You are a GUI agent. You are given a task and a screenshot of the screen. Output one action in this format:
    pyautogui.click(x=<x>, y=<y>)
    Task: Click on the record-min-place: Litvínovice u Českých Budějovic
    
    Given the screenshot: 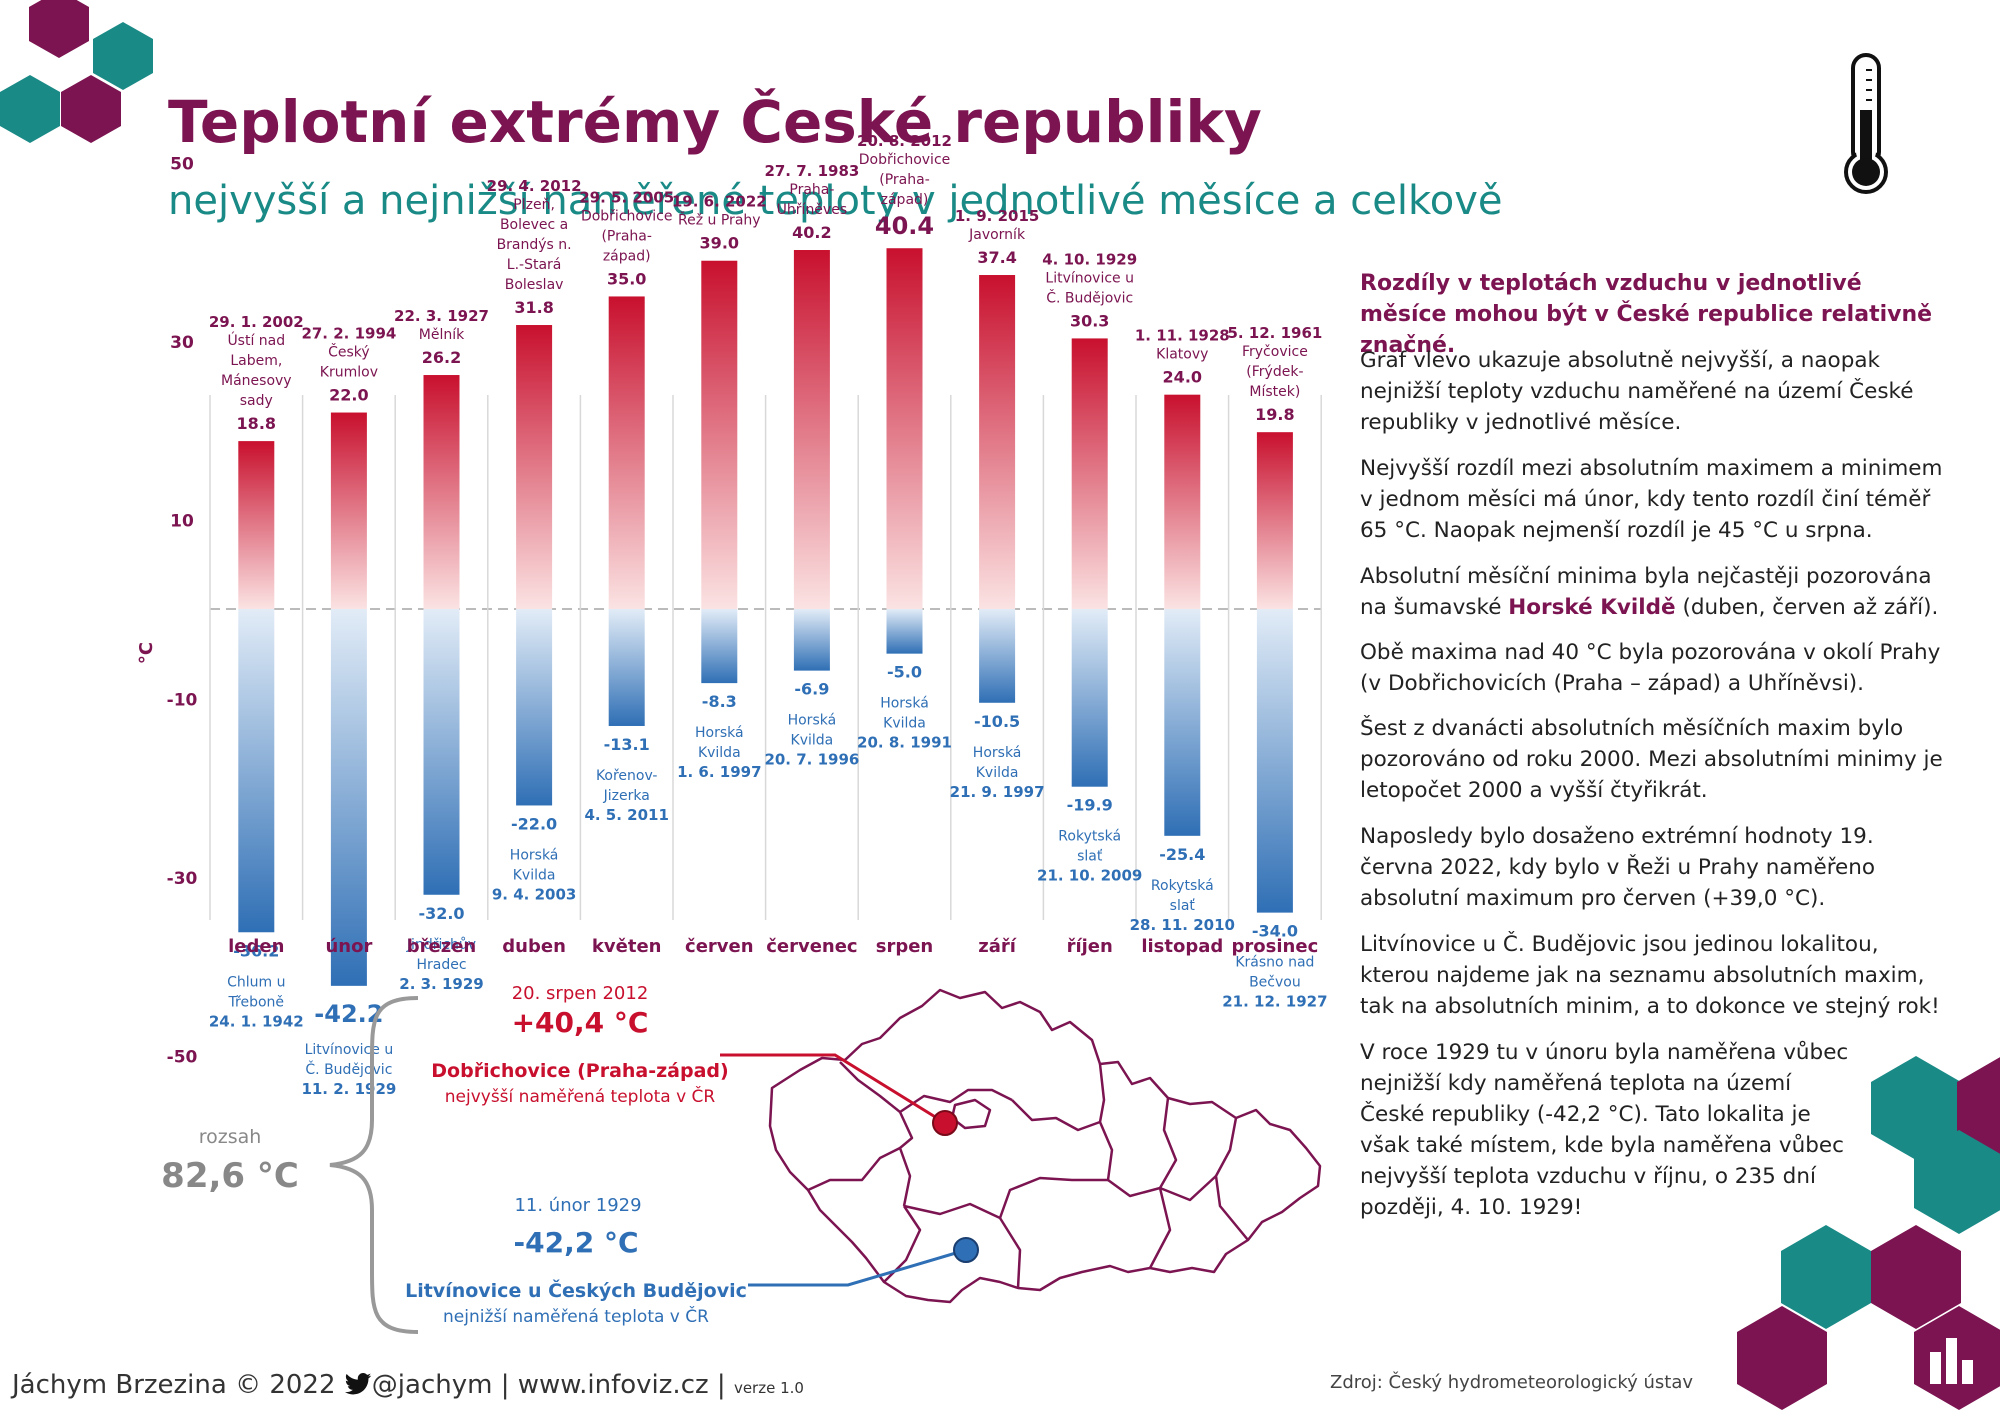 What is the action you would take?
    pyautogui.click(x=576, y=1290)
    